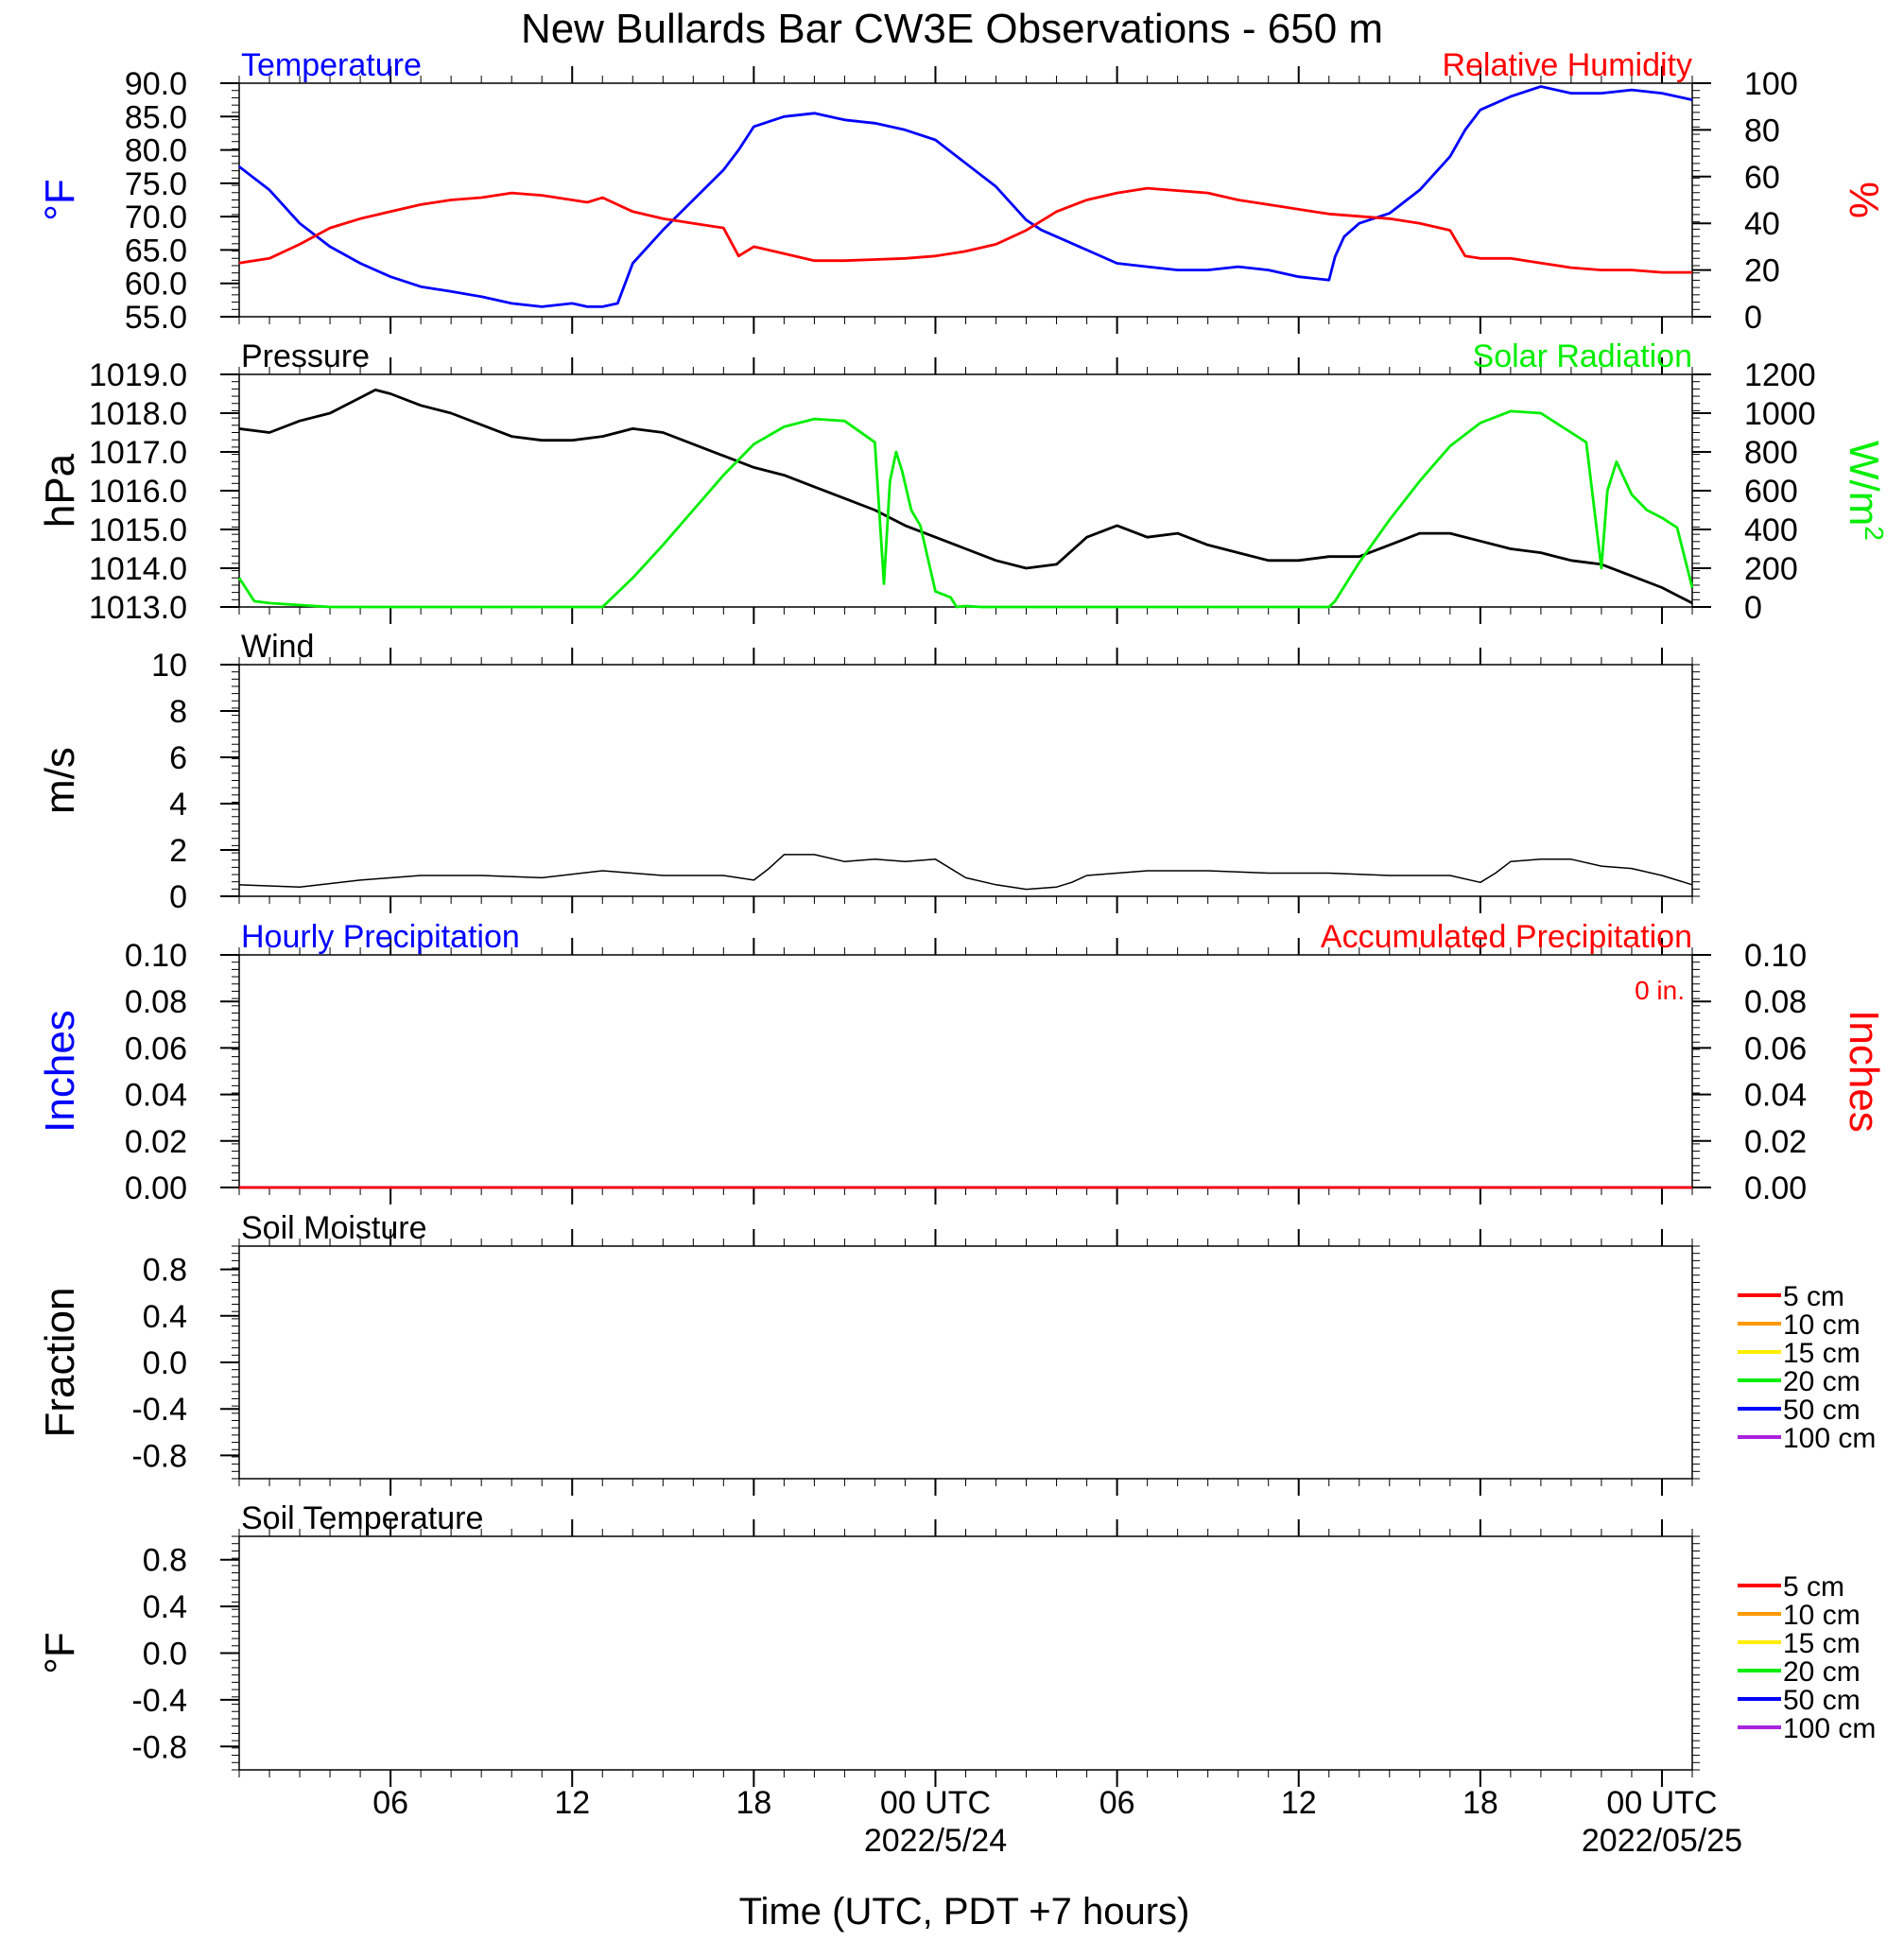 The width and height of the screenshot is (1904, 1941). I want to click on y-tick-label-right: 0.10, so click(1776, 956).